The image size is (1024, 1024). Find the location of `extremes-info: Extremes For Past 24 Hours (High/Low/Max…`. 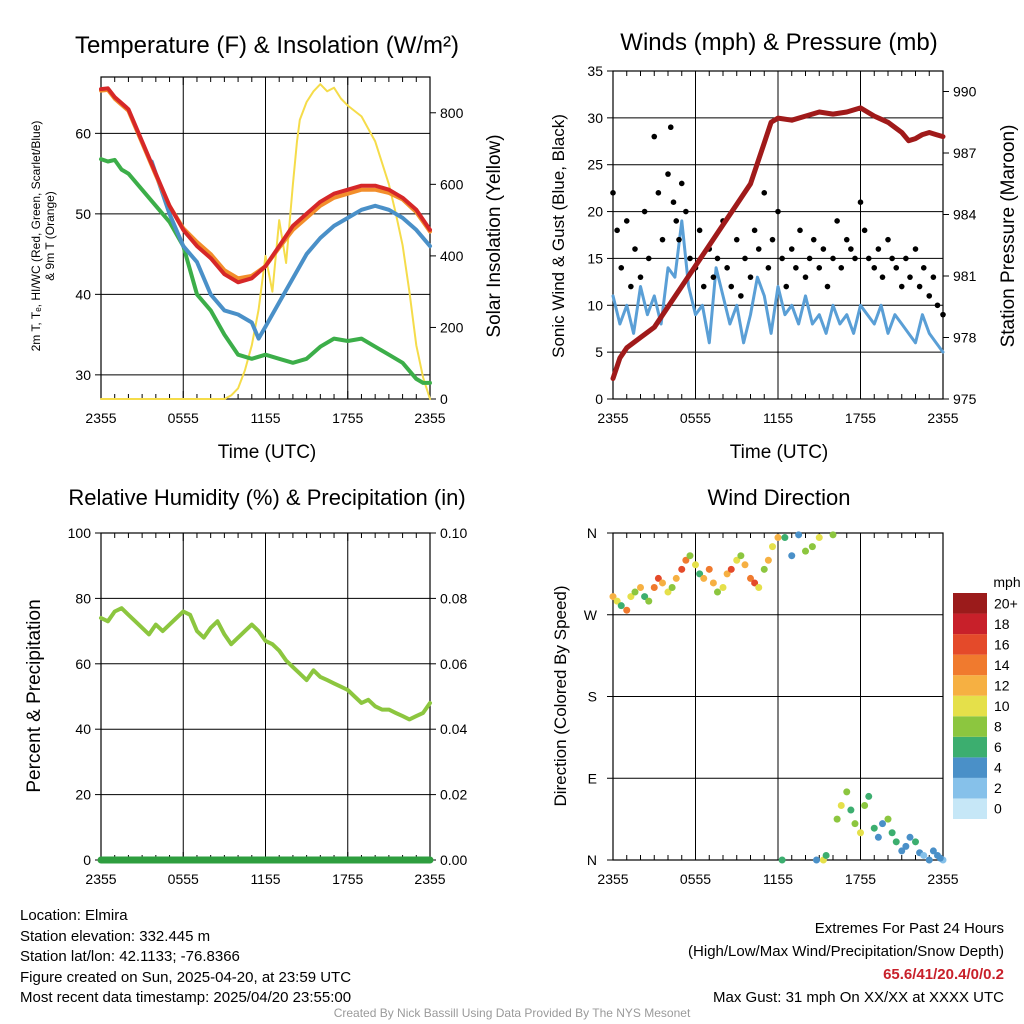

extremes-info: Extremes For Past 24 Hours (High/Low/Max… is located at coordinates (846, 963).